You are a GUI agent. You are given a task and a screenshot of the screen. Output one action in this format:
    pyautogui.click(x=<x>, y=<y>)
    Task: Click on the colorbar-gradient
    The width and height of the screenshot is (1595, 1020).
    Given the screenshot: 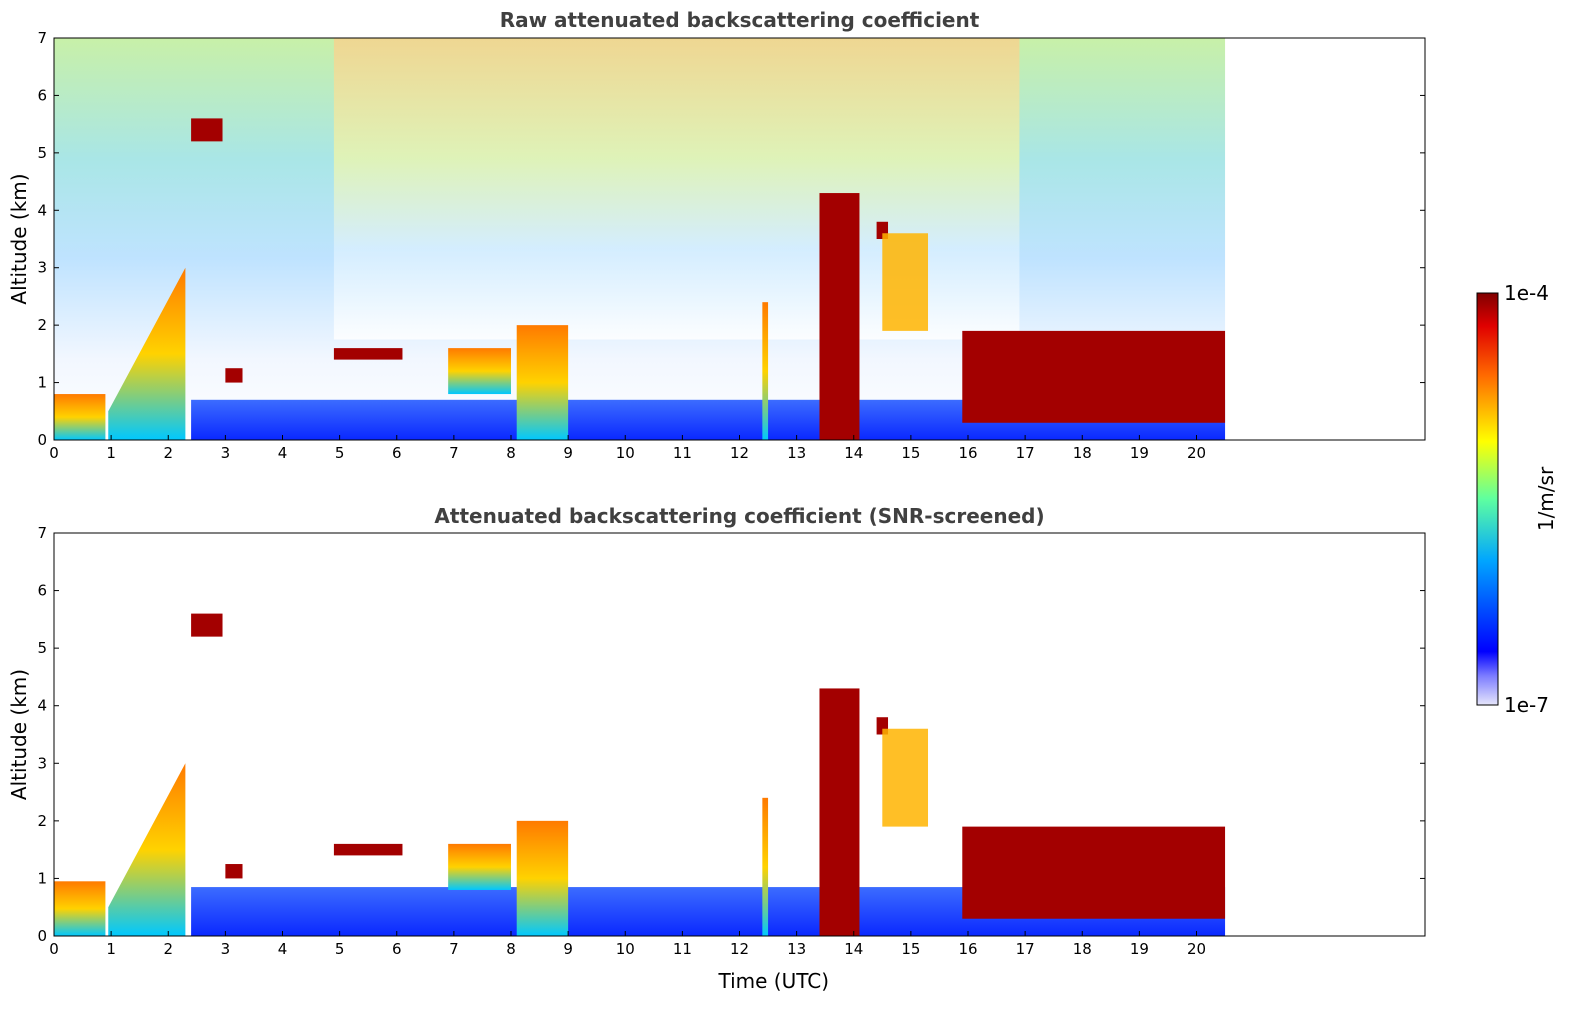 What is the action you would take?
    pyautogui.click(x=1487, y=499)
    